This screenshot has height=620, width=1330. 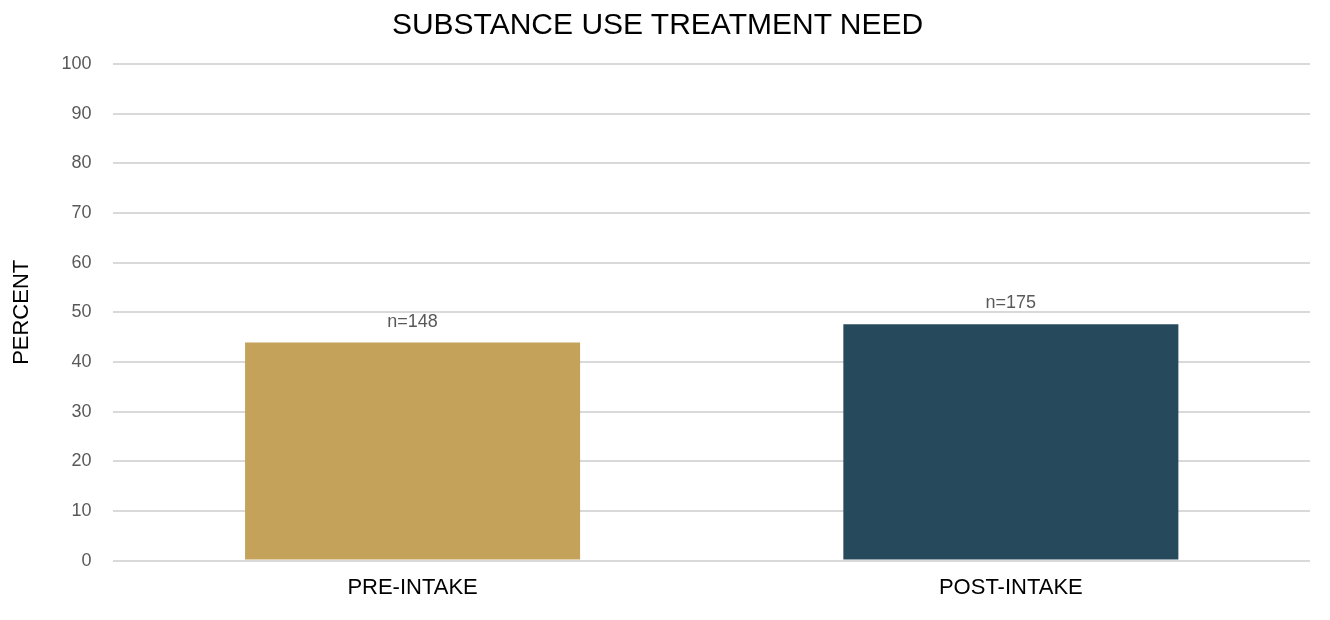 What do you see at coordinates (412, 320) in the screenshot?
I see `annotation: n=148` at bounding box center [412, 320].